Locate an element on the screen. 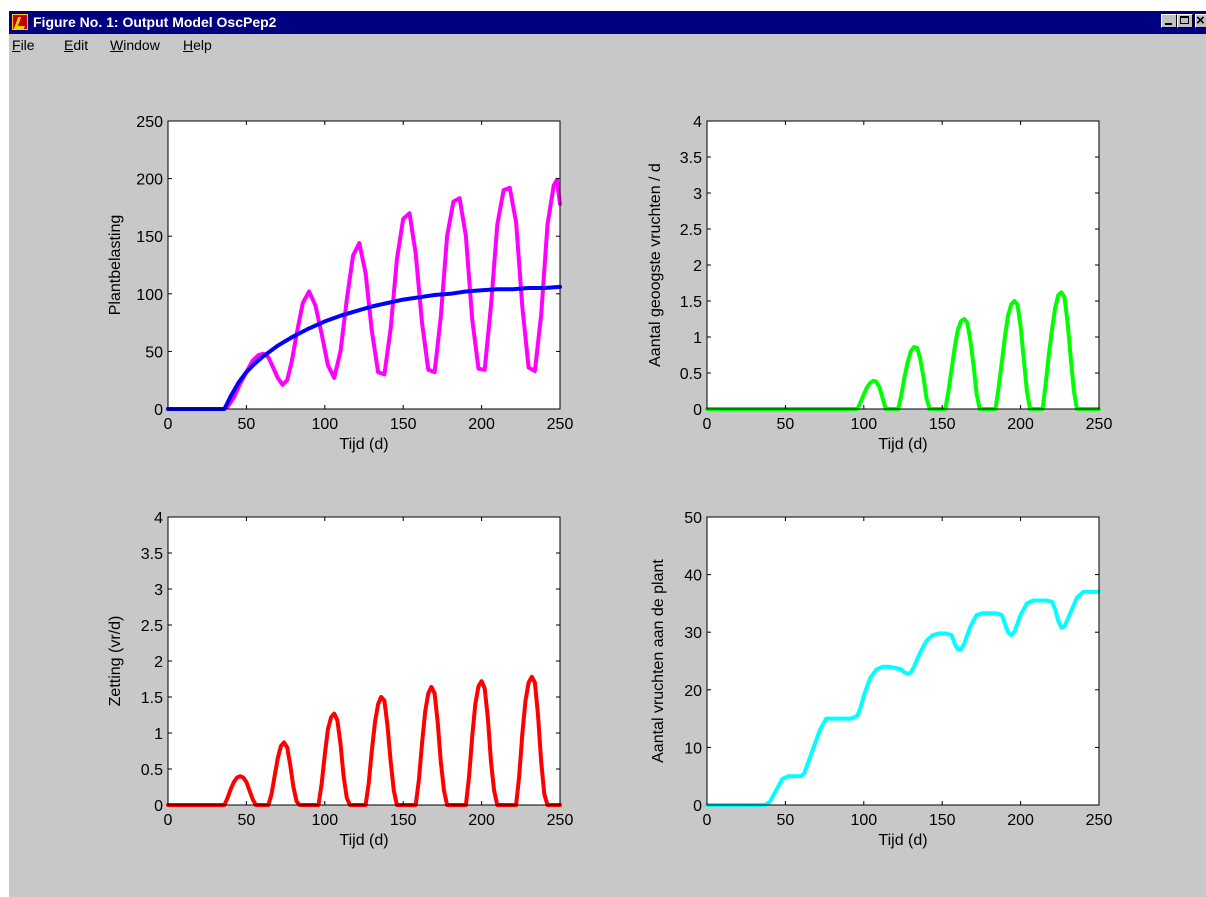  y-tick-label: 200 is located at coordinates (149, 180).